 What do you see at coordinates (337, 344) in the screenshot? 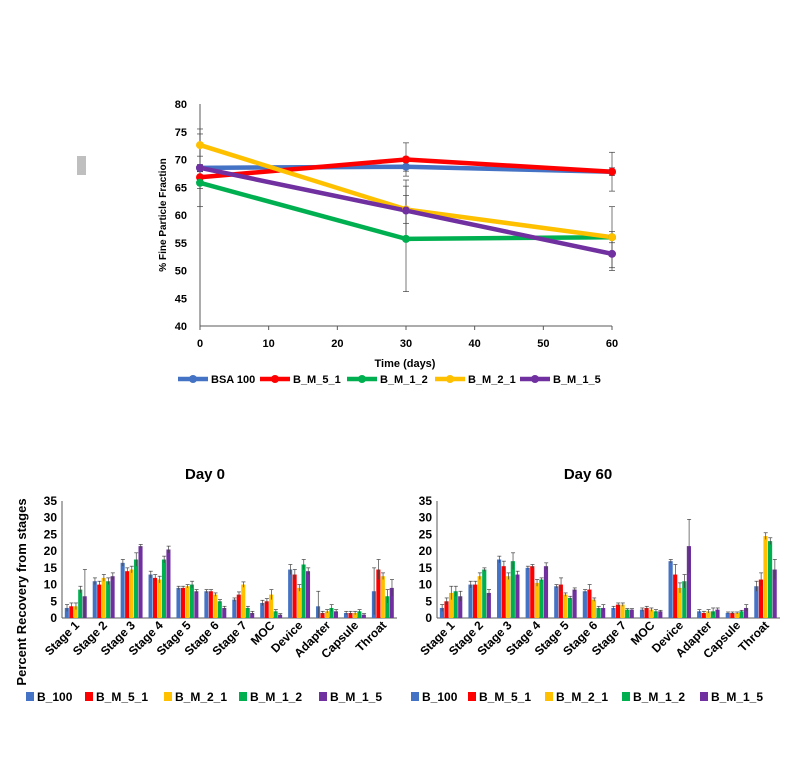
I see `line-x-tick-label: 20` at bounding box center [337, 344].